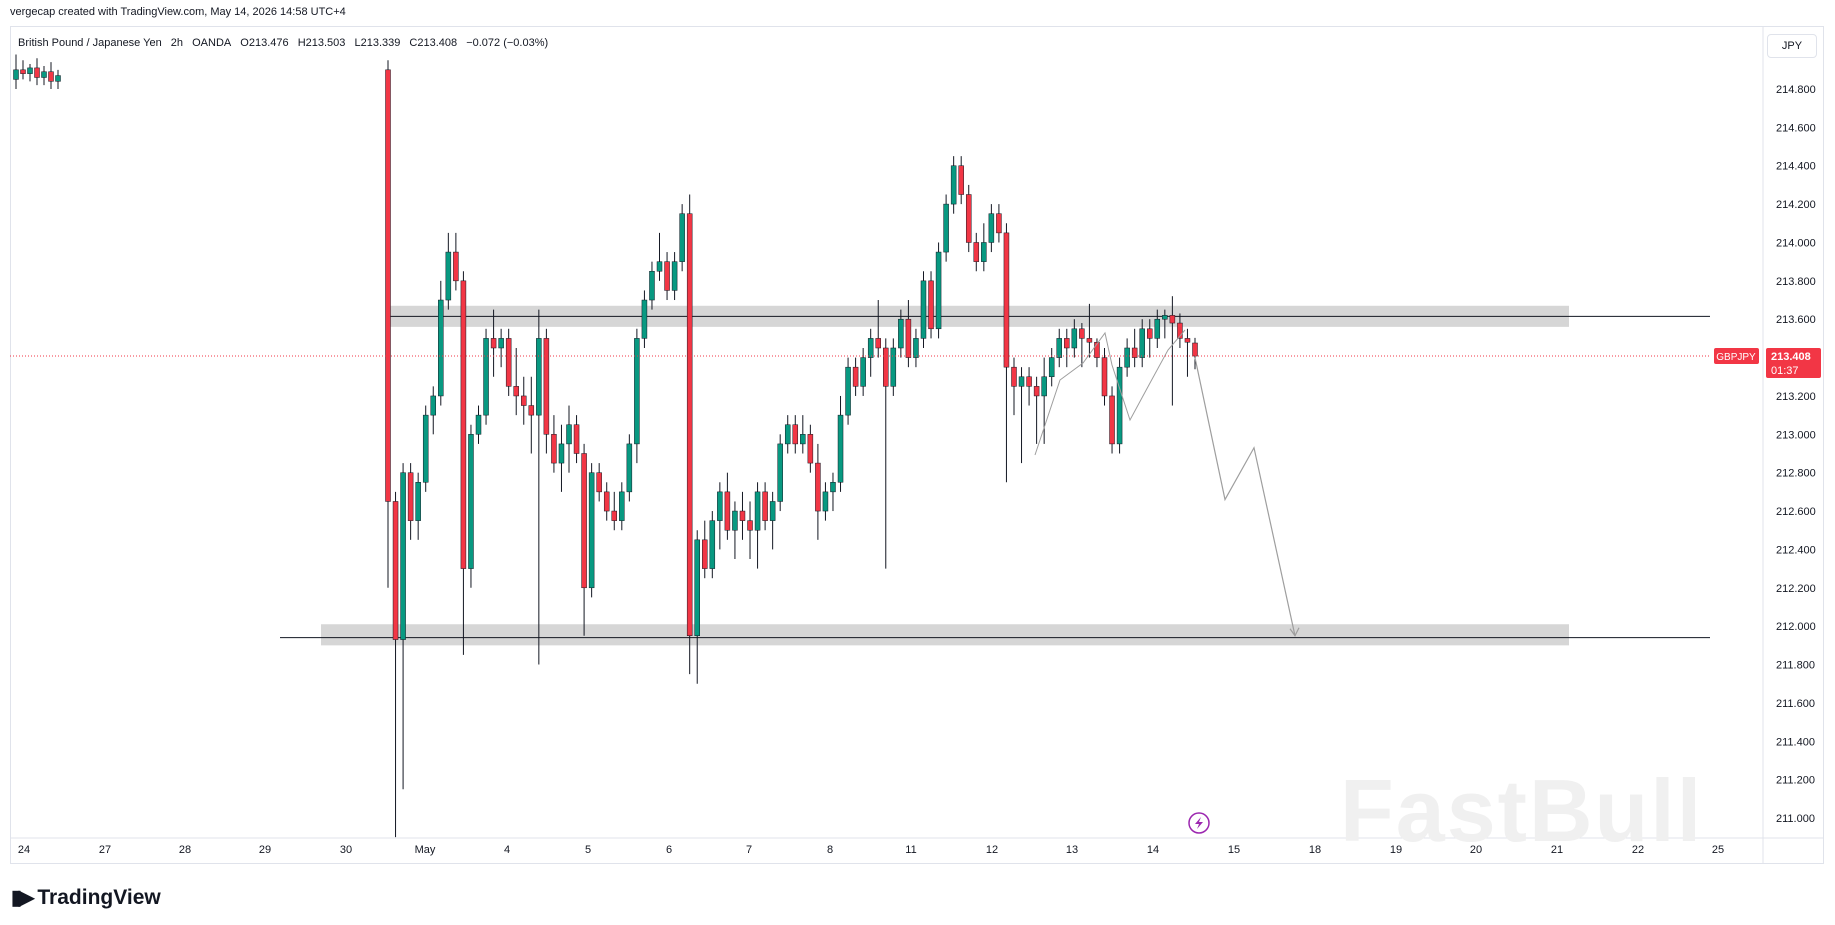  I want to click on time-tick-label: 11, so click(910, 850).